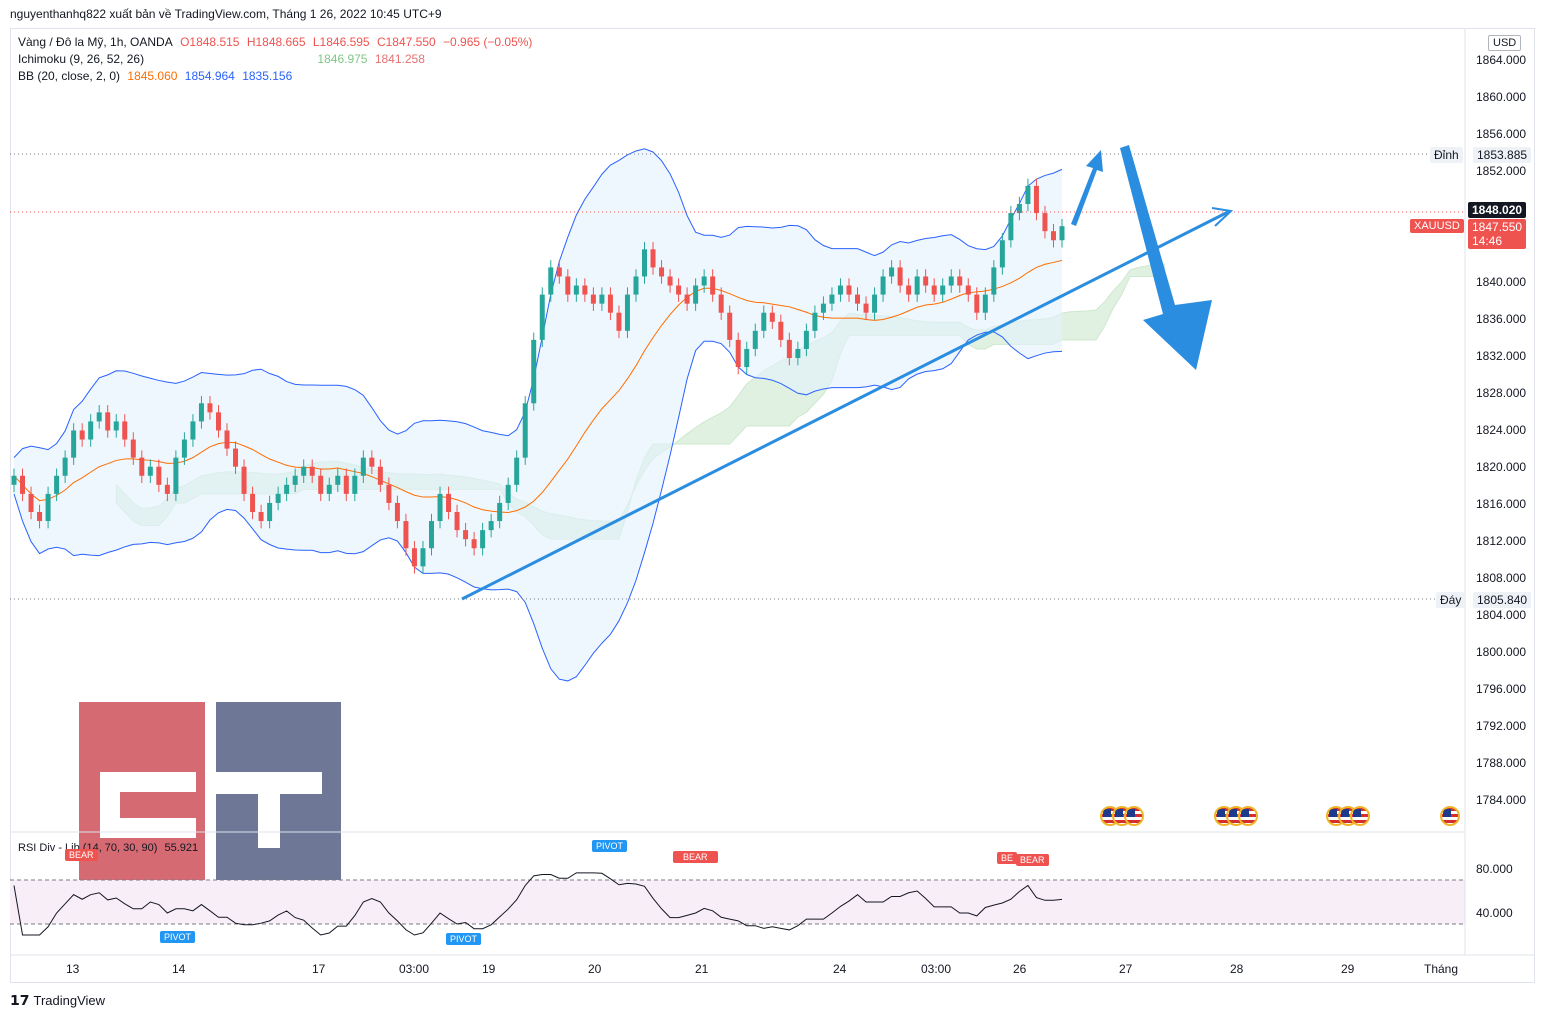  Describe the element at coordinates (319, 969) in the screenshot. I see `time-tick: 17` at that location.